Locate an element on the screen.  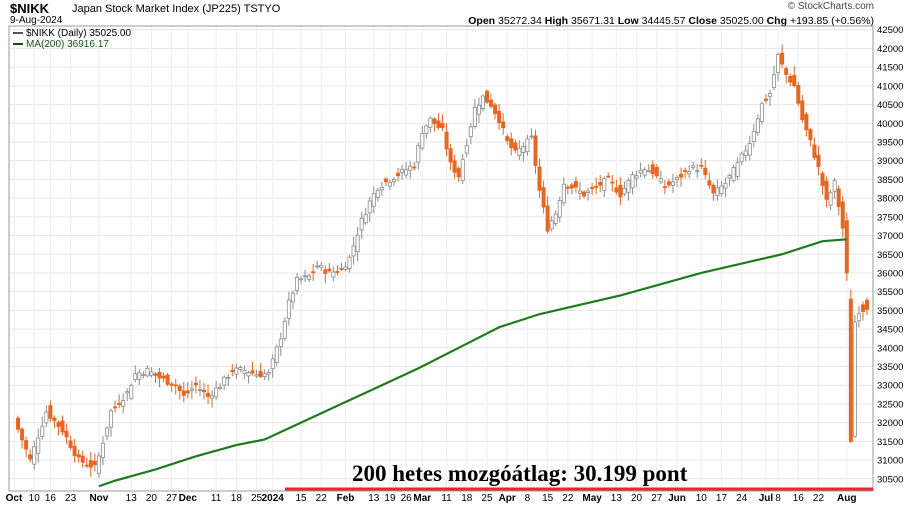
y-tick-label: 42000 is located at coordinates (890, 49).